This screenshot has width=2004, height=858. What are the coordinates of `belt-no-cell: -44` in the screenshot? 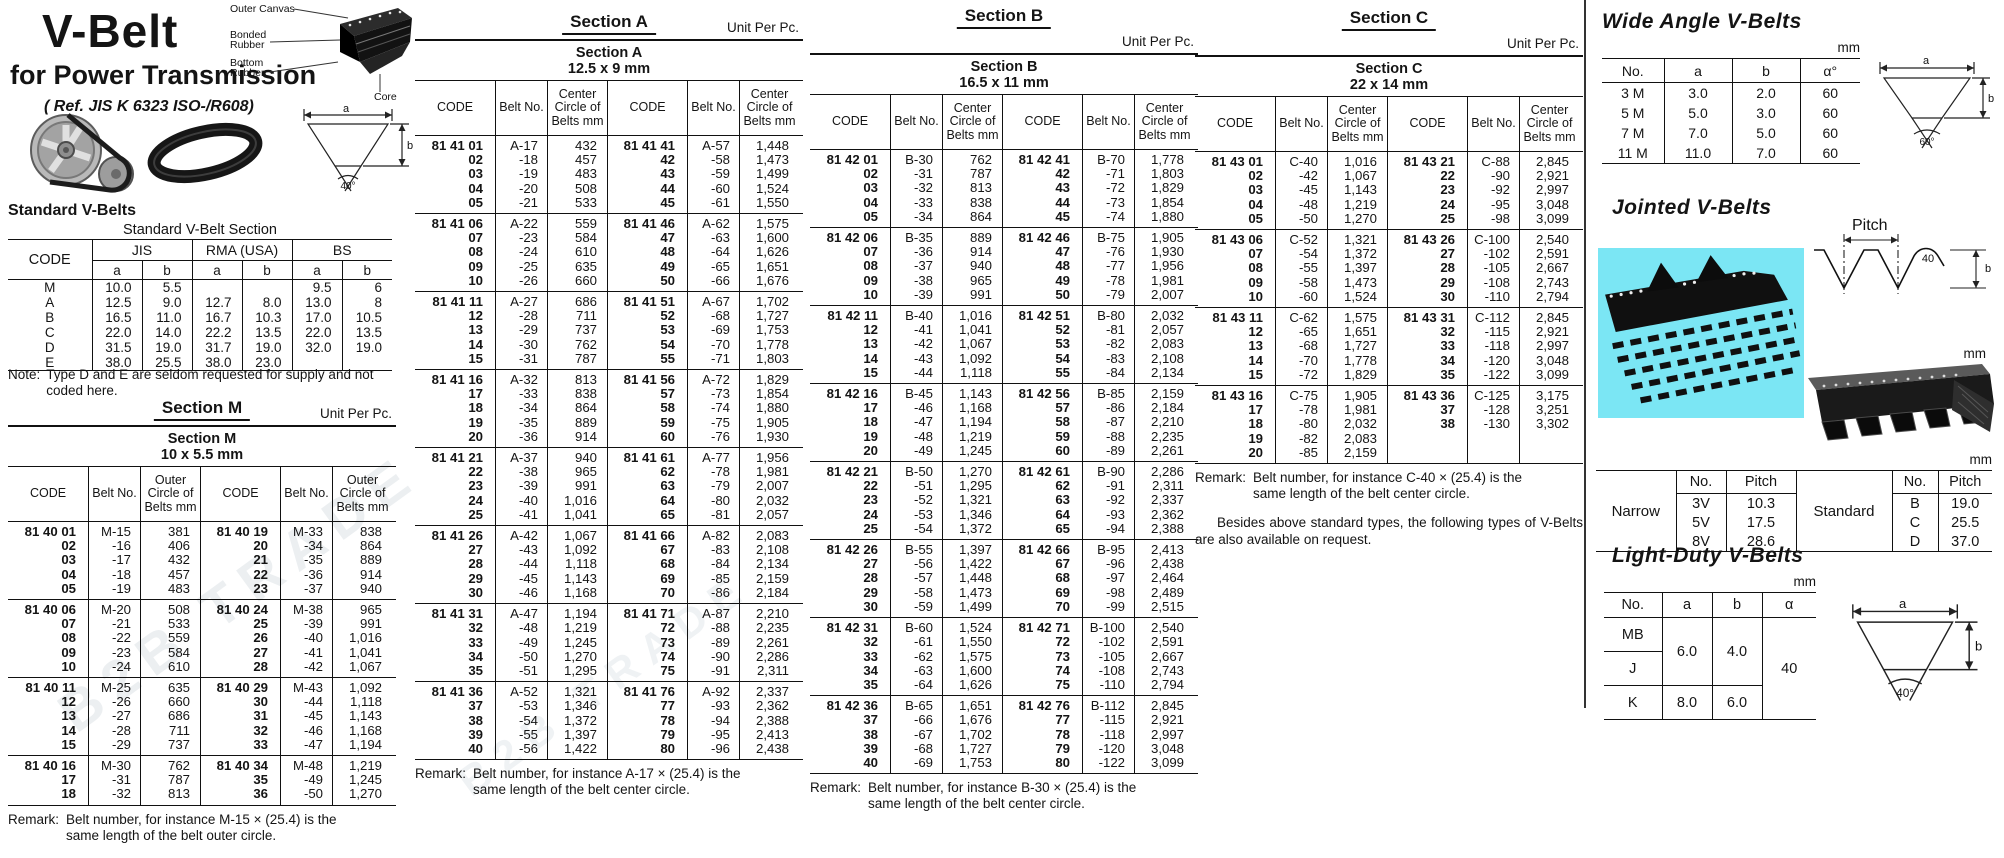 It's located at (916, 374).